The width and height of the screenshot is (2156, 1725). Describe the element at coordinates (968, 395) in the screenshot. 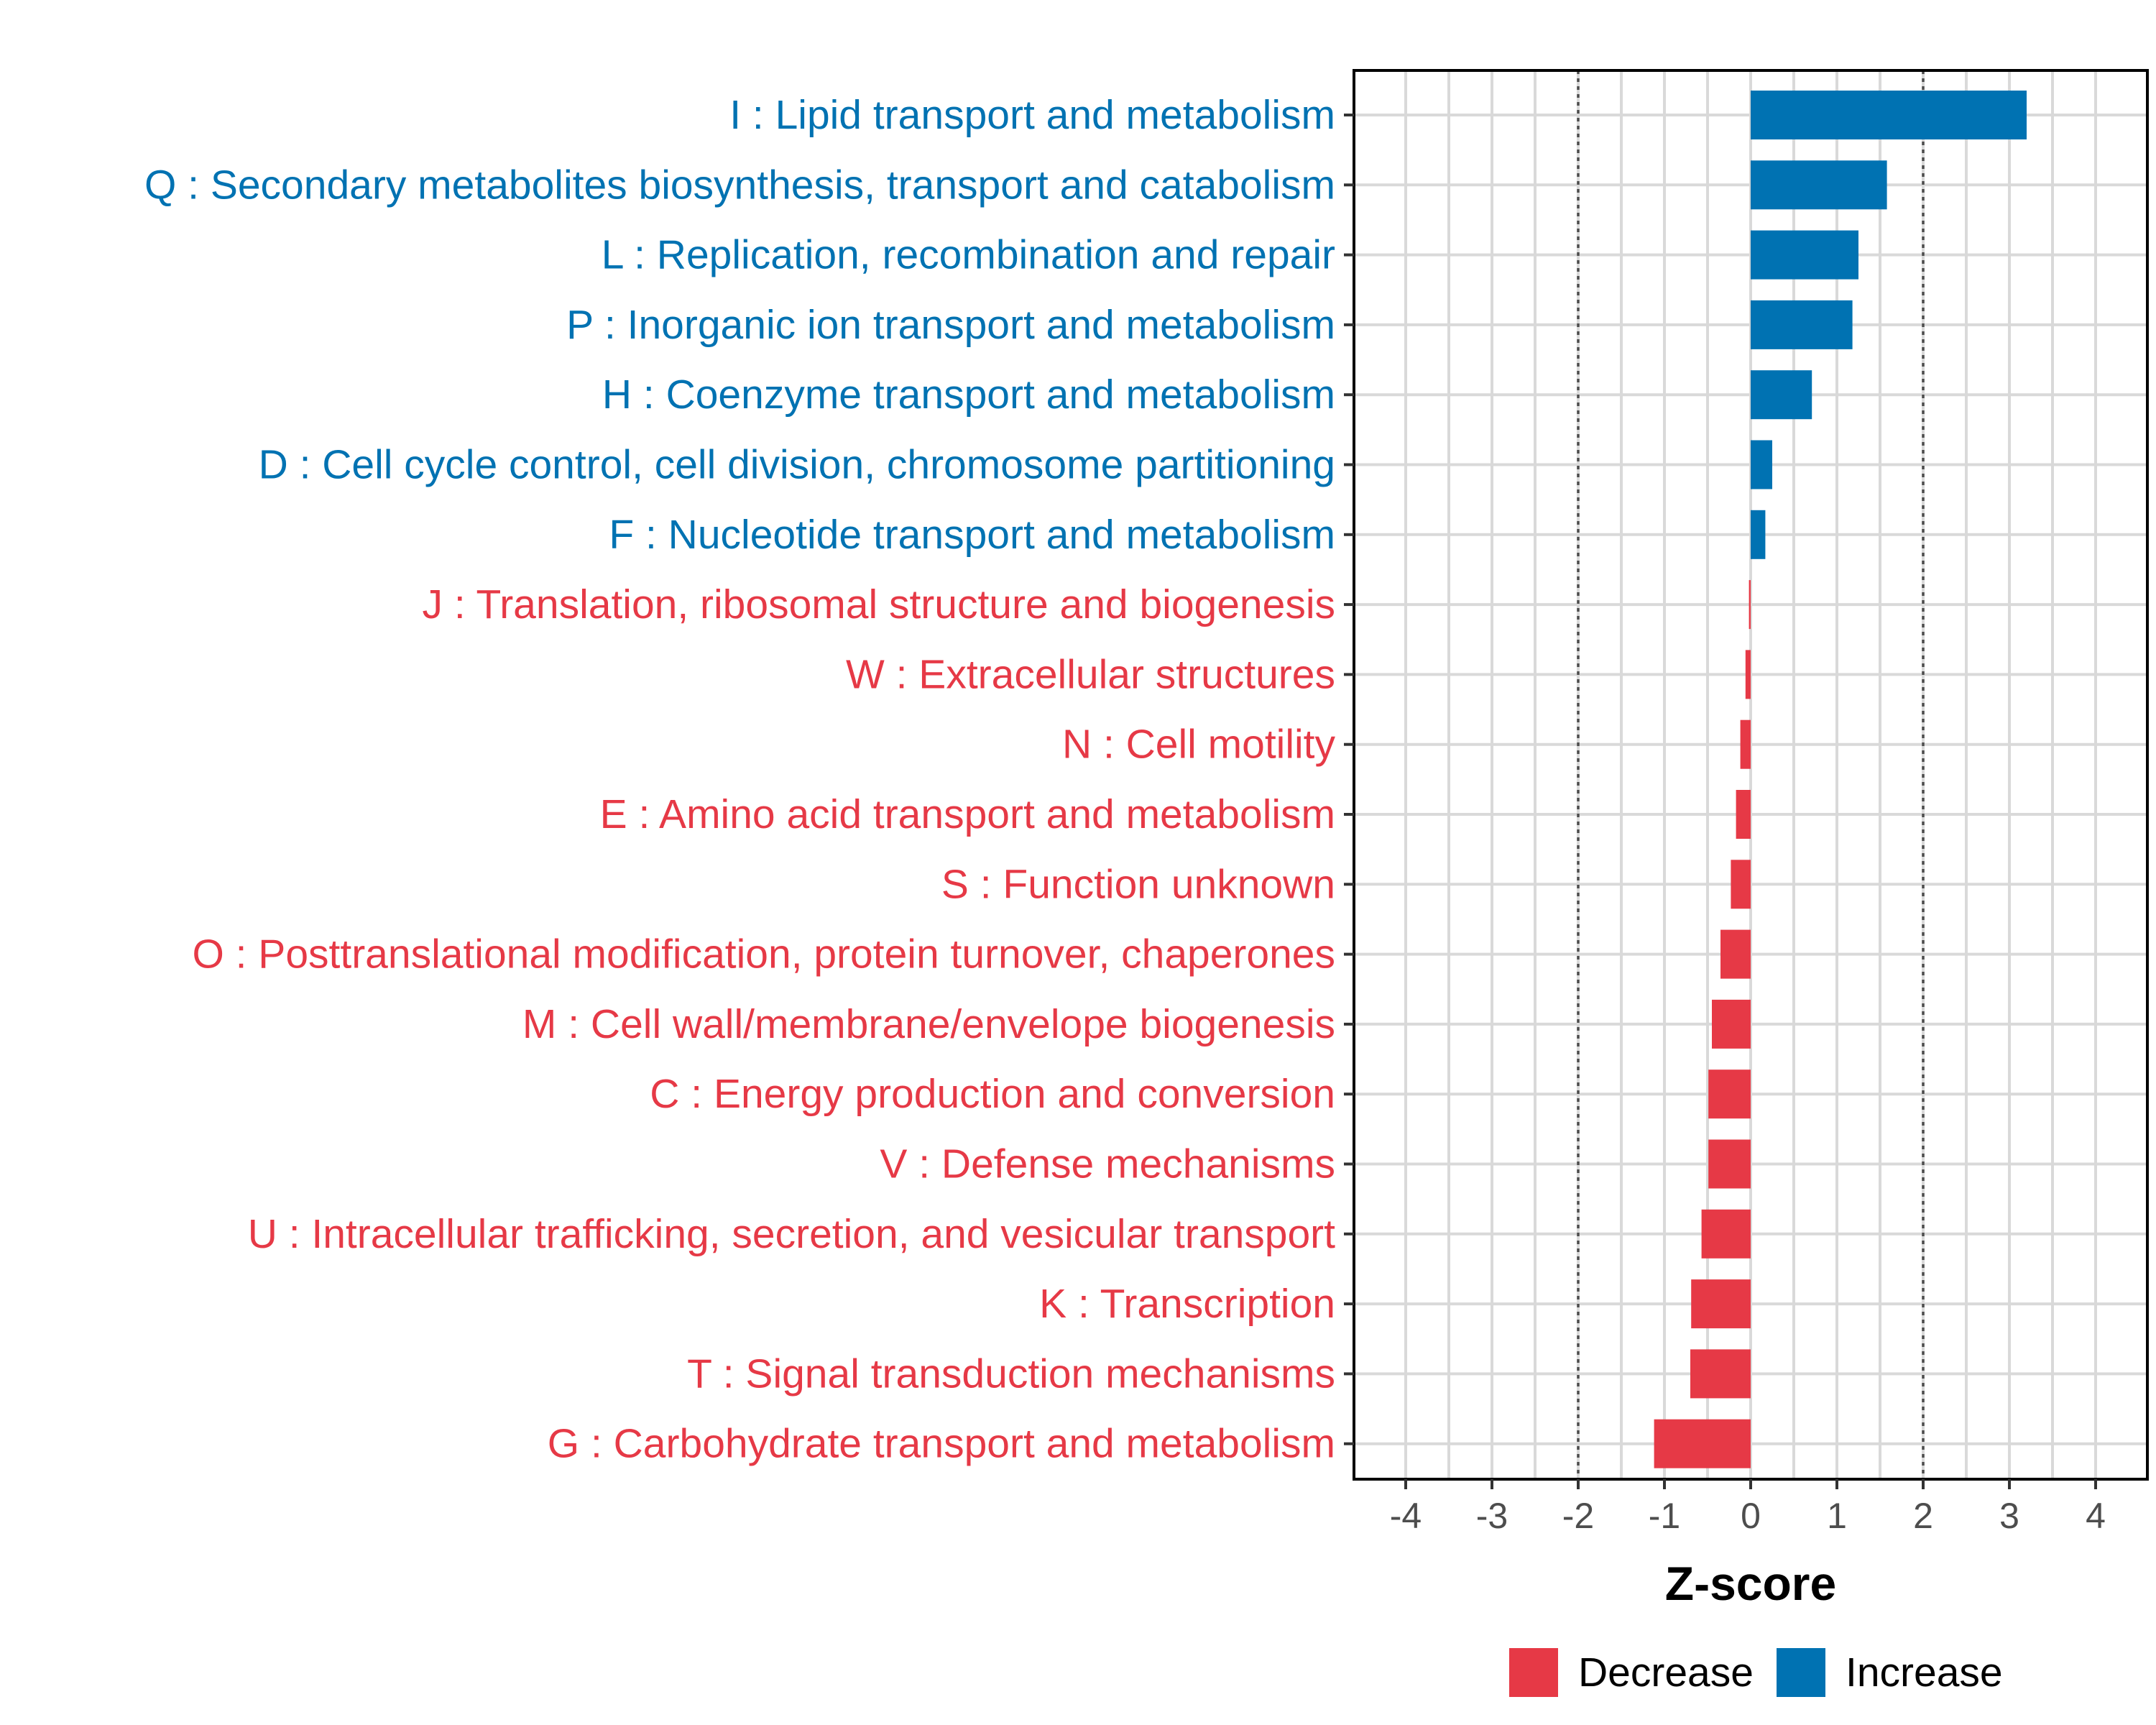

I see `category-label: H : Coenzyme transport and metabolism` at that location.